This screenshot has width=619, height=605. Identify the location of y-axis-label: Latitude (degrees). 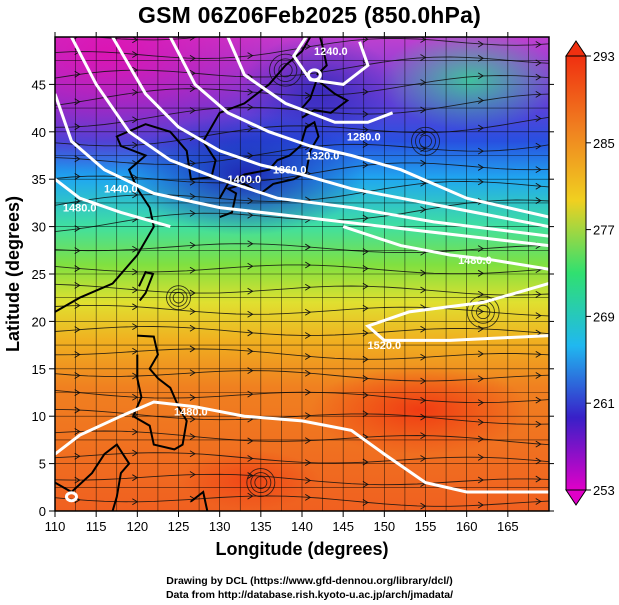
(13, 274).